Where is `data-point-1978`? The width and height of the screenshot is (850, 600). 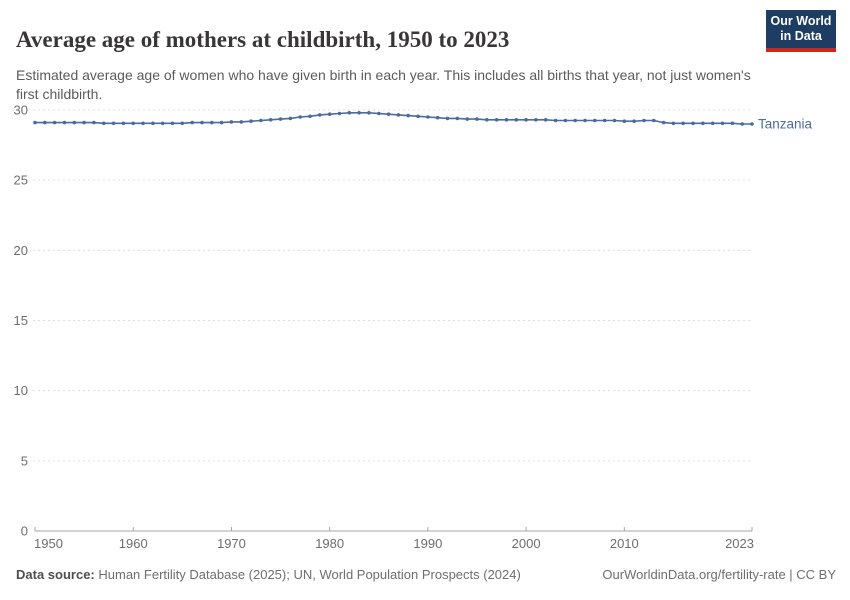
data-point-1978 is located at coordinates (310, 116).